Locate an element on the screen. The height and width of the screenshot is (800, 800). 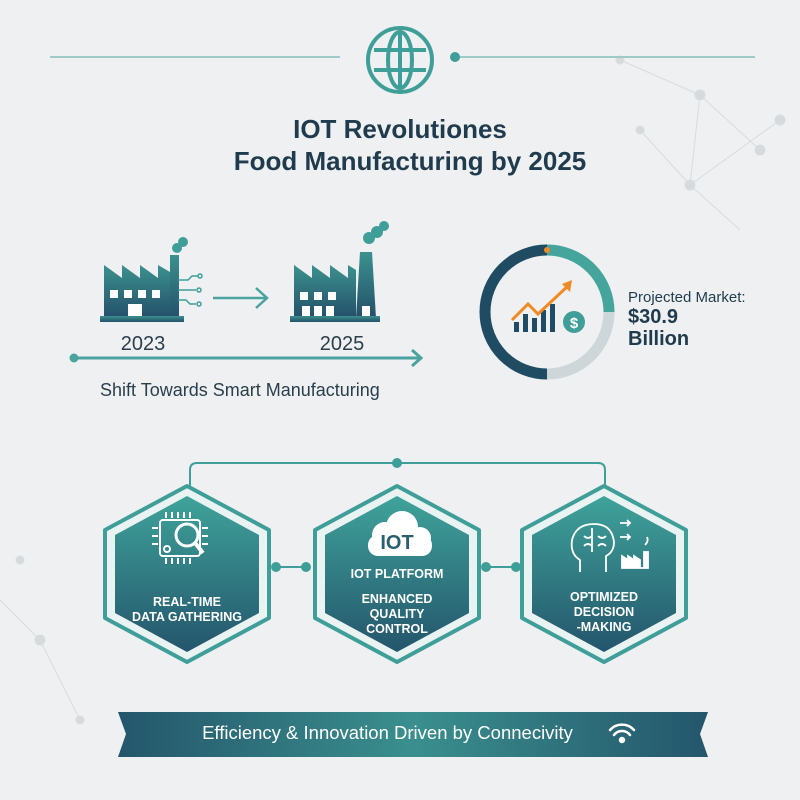
year-from: 2023 is located at coordinates (143, 344).